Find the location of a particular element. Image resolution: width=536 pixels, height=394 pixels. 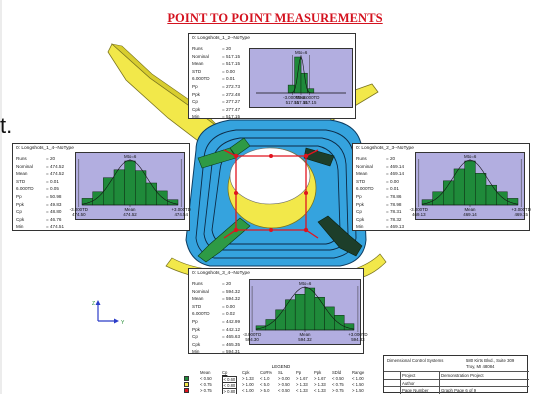

stat-row: Min = 474.51 is located at coordinates (46, 228).